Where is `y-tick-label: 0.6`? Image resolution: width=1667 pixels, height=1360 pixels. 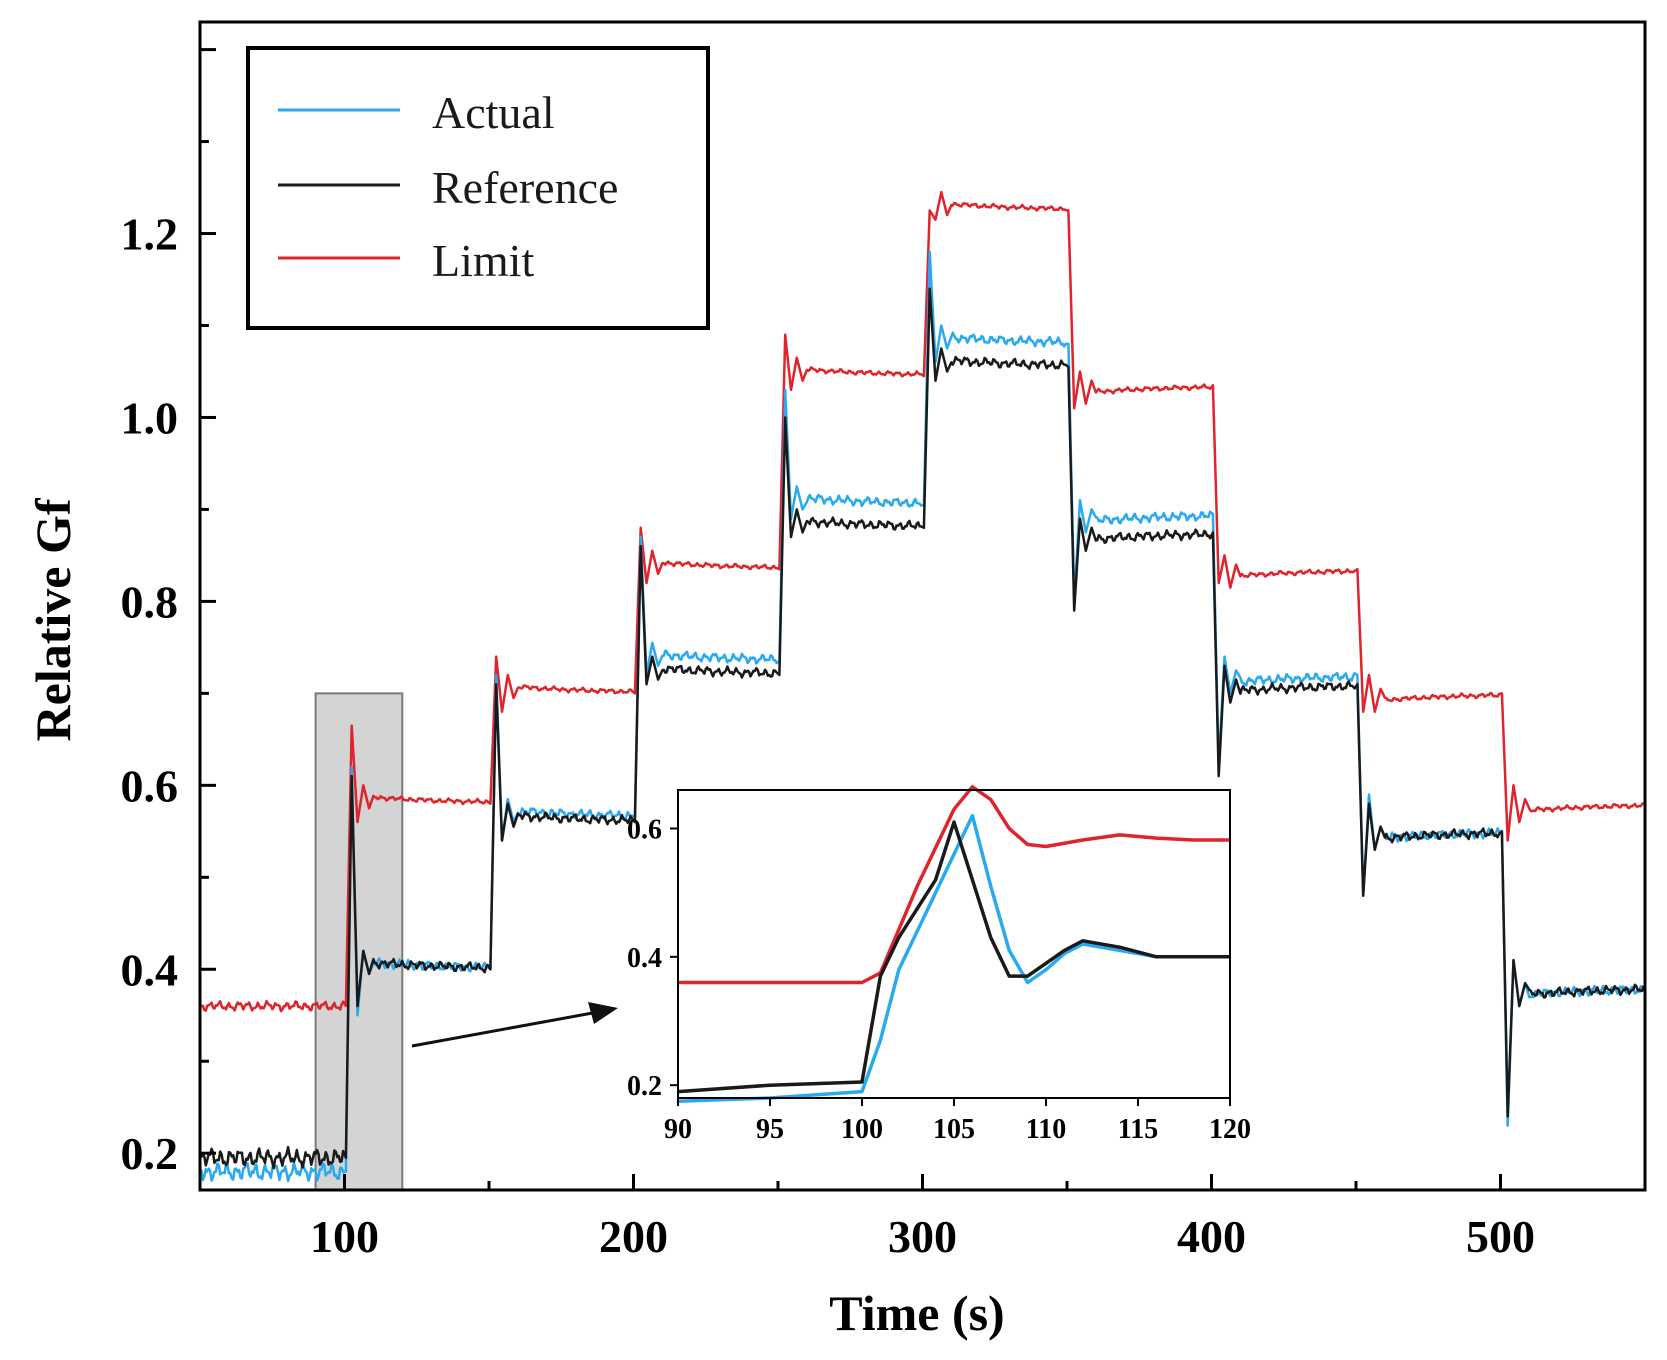 y-tick-label: 0.6 is located at coordinates (150, 785).